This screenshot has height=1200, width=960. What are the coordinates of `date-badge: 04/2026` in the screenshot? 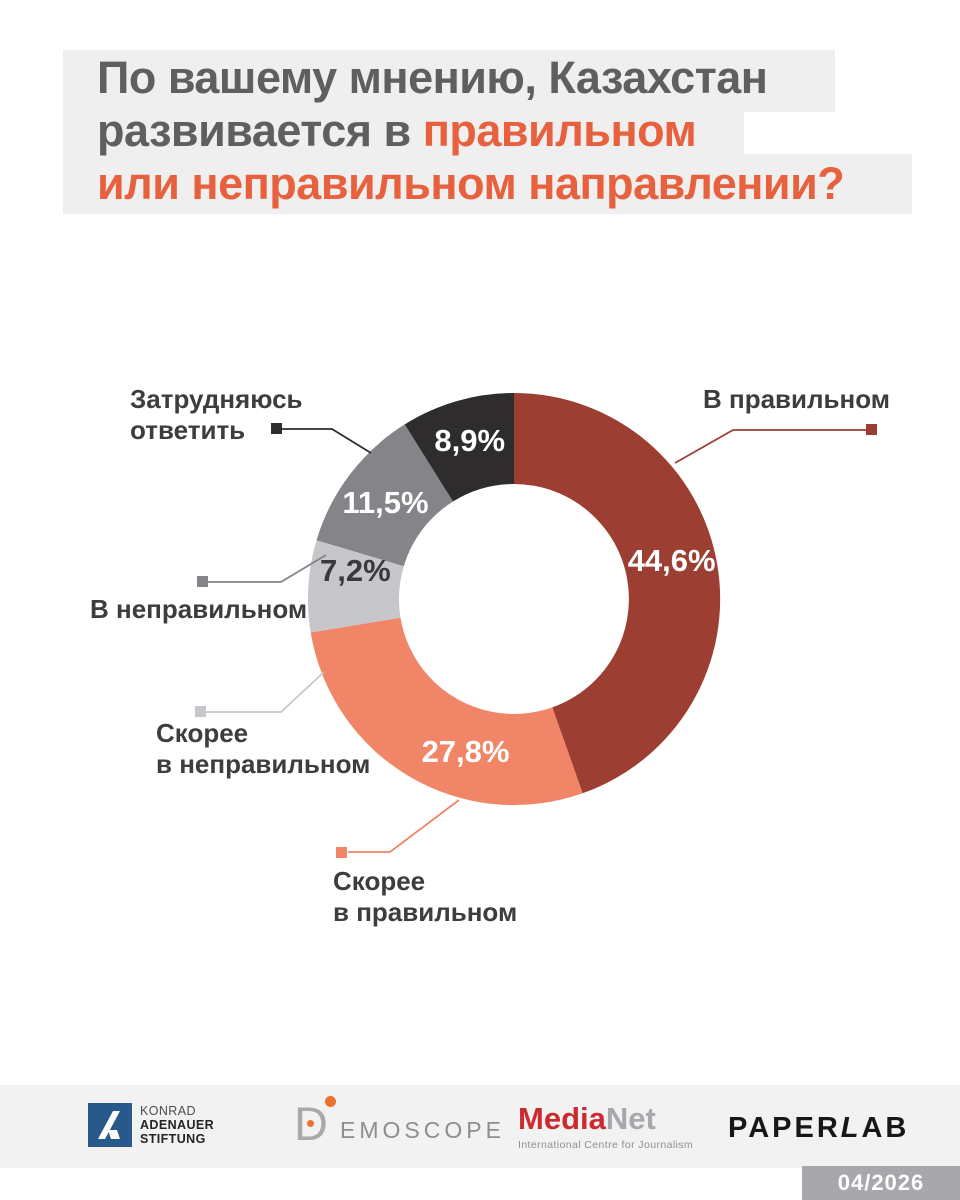 It's located at (881, 1183).